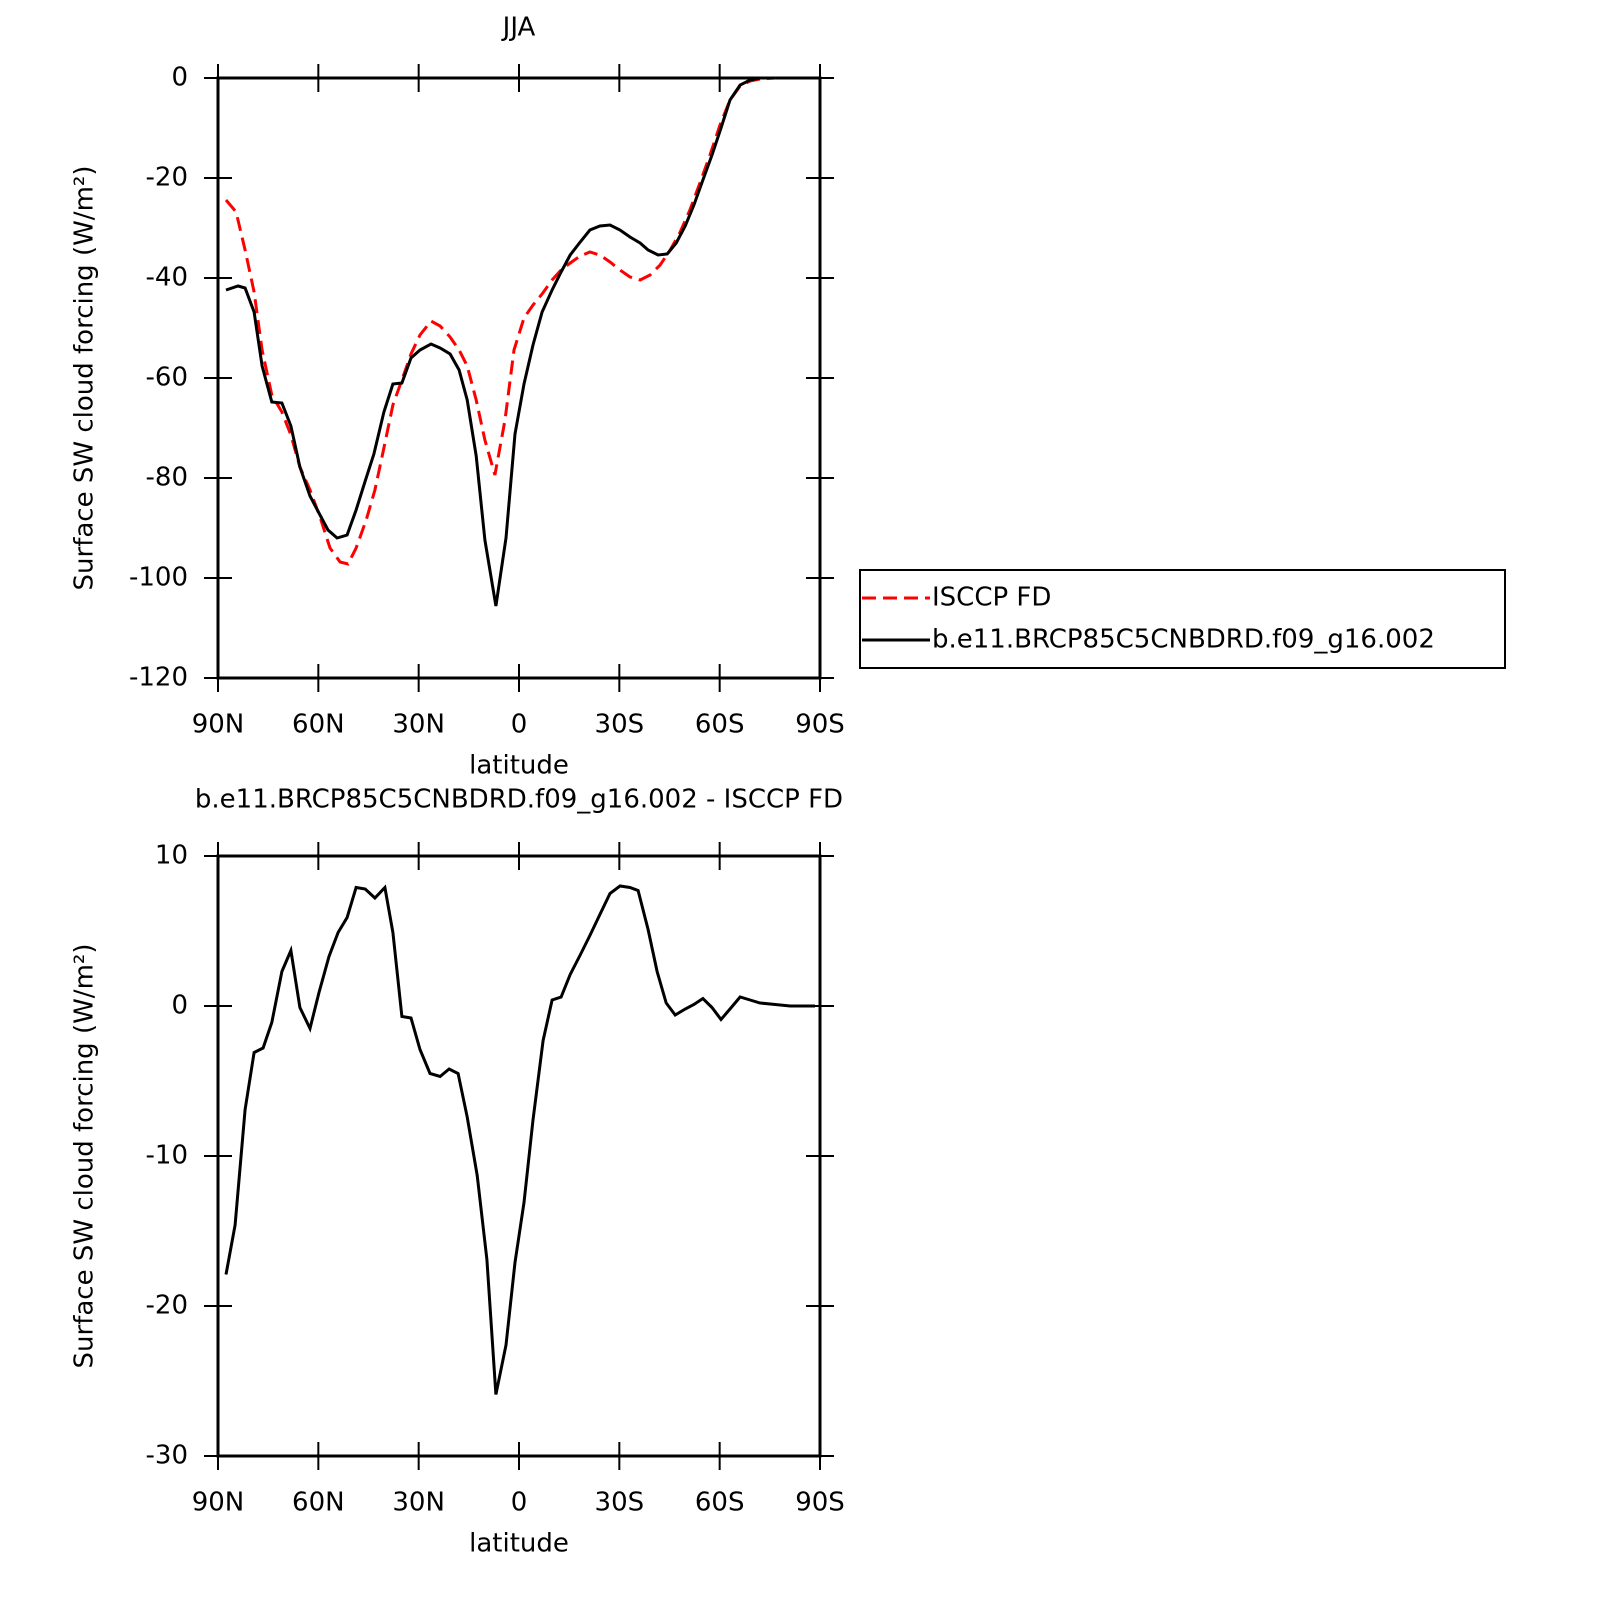 This screenshot has height=1608, width=1611. Describe the element at coordinates (991, 598) in the screenshot. I see `legend-label: ISCCP FD` at that location.